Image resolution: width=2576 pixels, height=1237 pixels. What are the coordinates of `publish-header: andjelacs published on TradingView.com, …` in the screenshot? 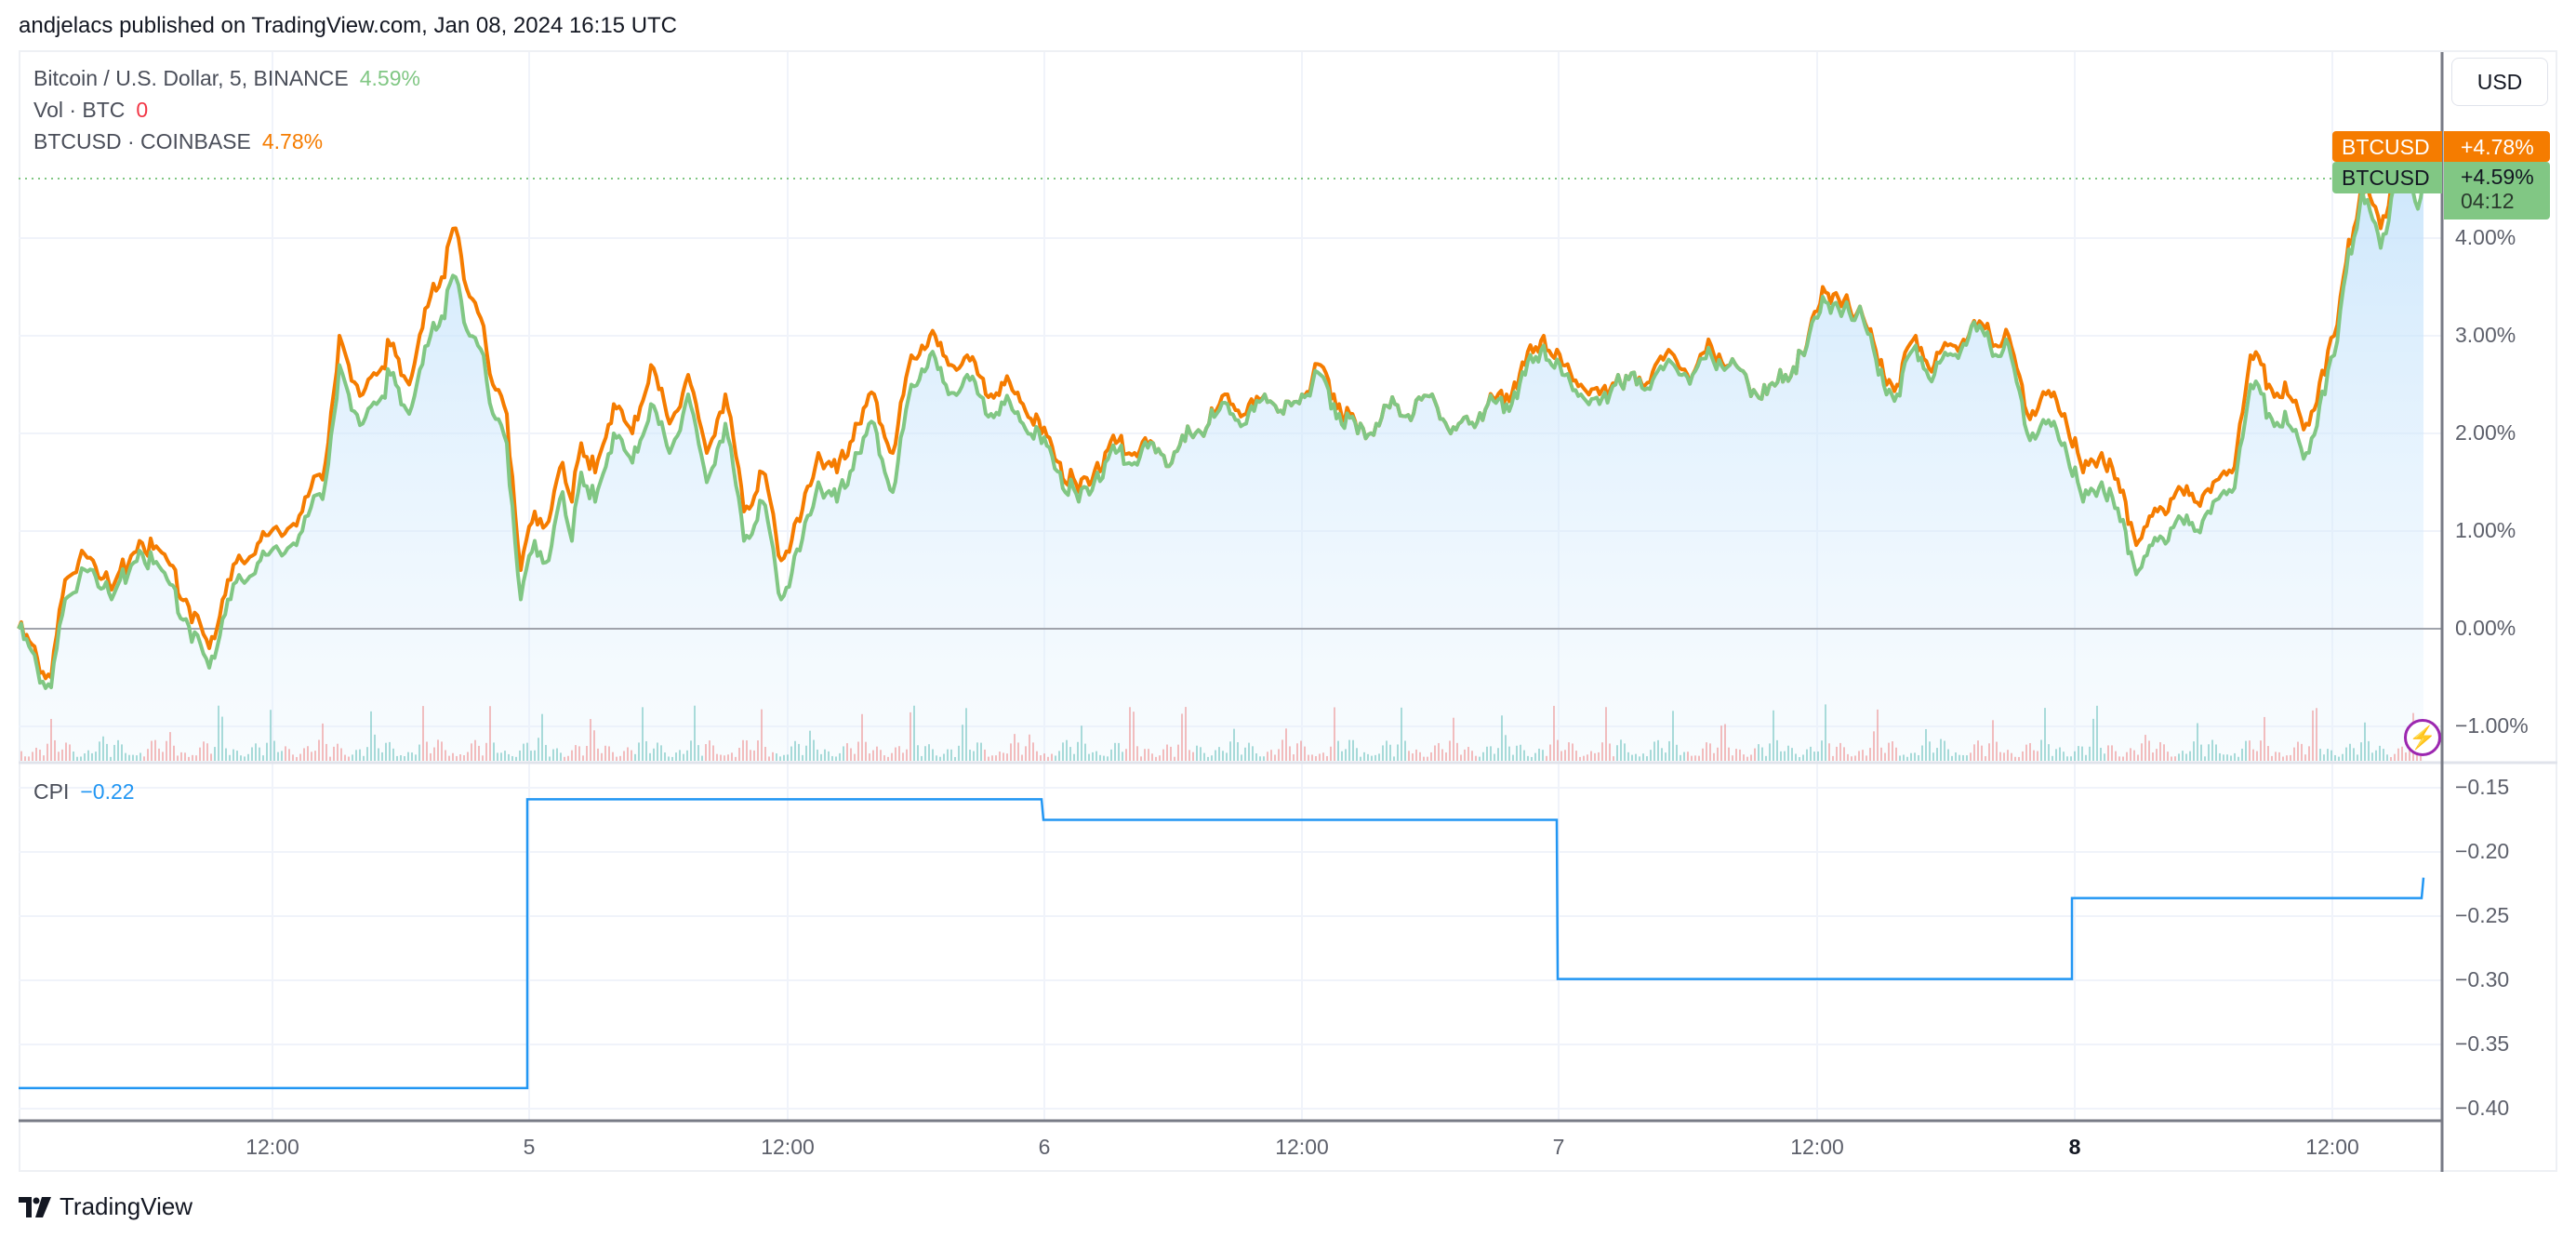 It's located at (348, 26).